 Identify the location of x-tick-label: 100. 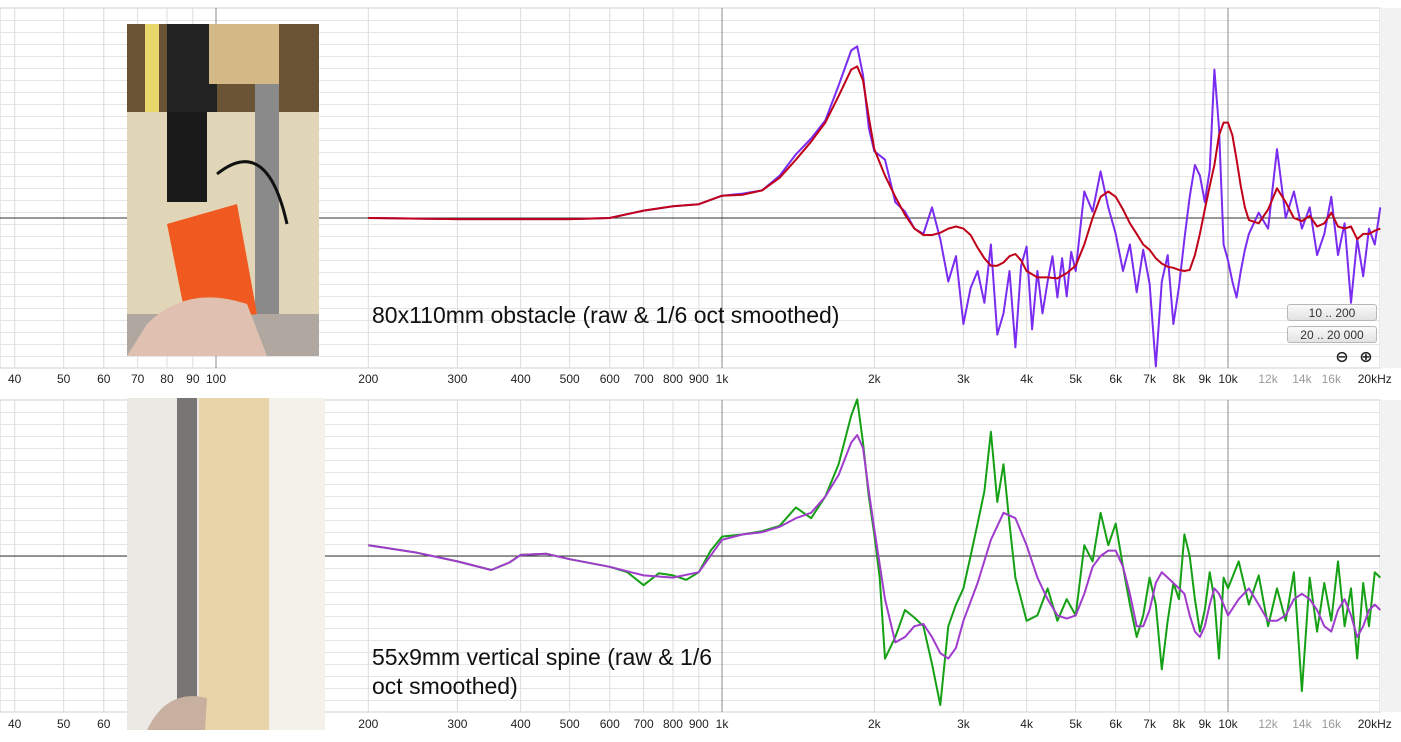
(216, 379).